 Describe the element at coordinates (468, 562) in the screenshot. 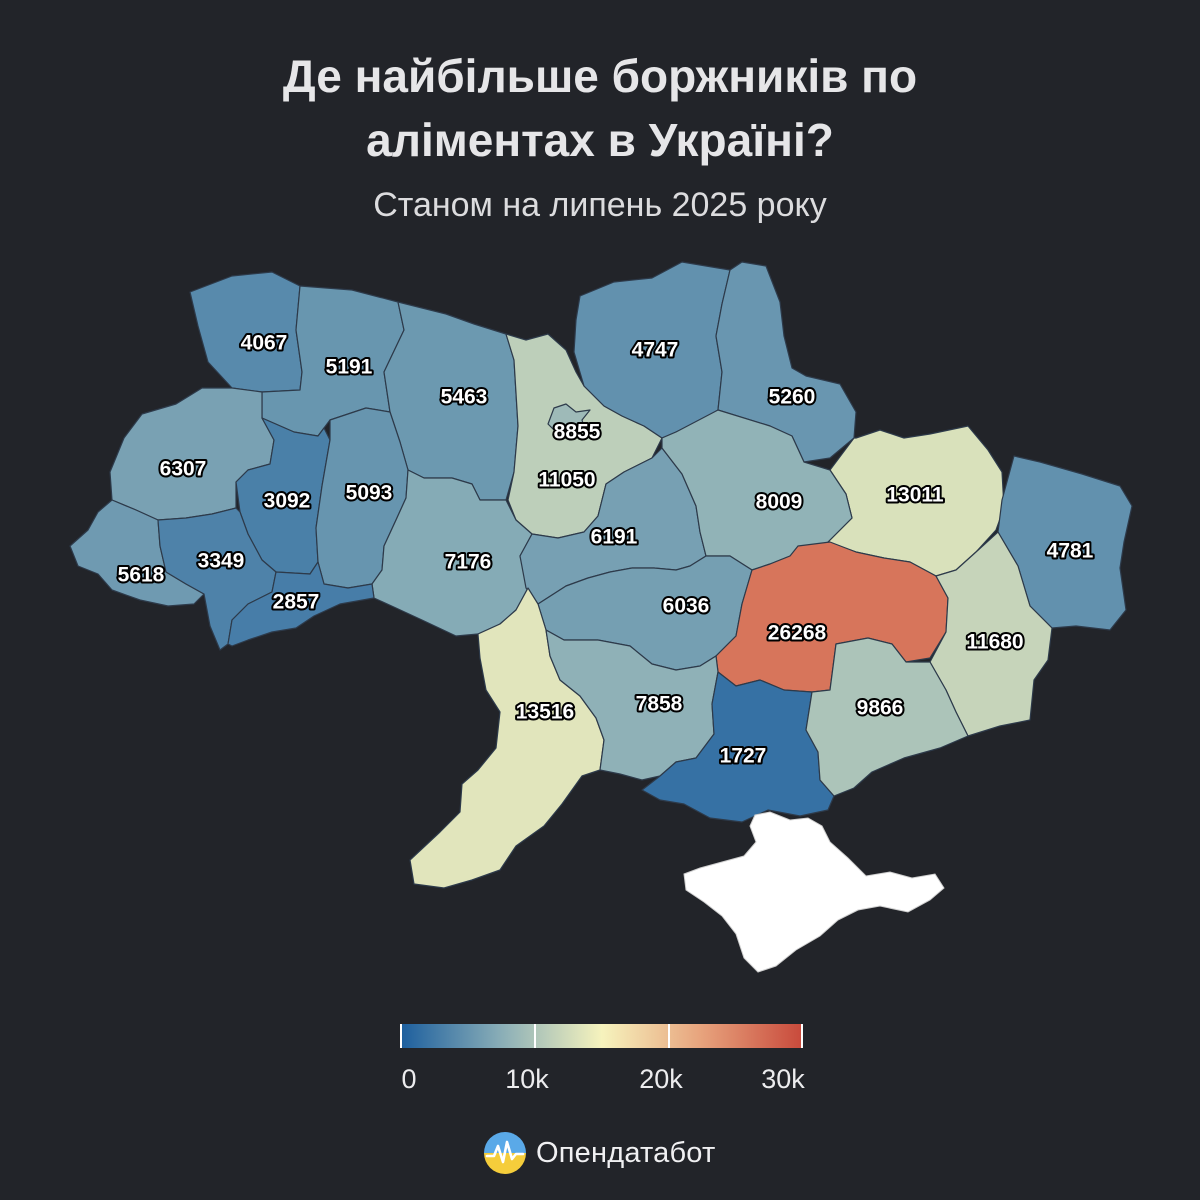

I see `region-value-label: 7176` at that location.